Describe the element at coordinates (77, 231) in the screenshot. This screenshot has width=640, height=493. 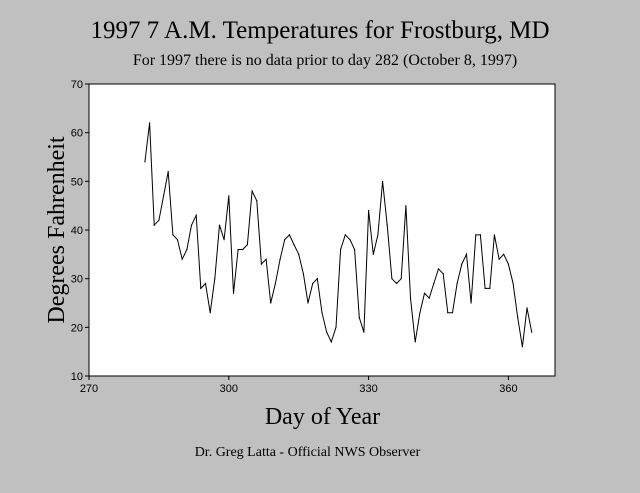
I see `y-tick-label: 40` at that location.